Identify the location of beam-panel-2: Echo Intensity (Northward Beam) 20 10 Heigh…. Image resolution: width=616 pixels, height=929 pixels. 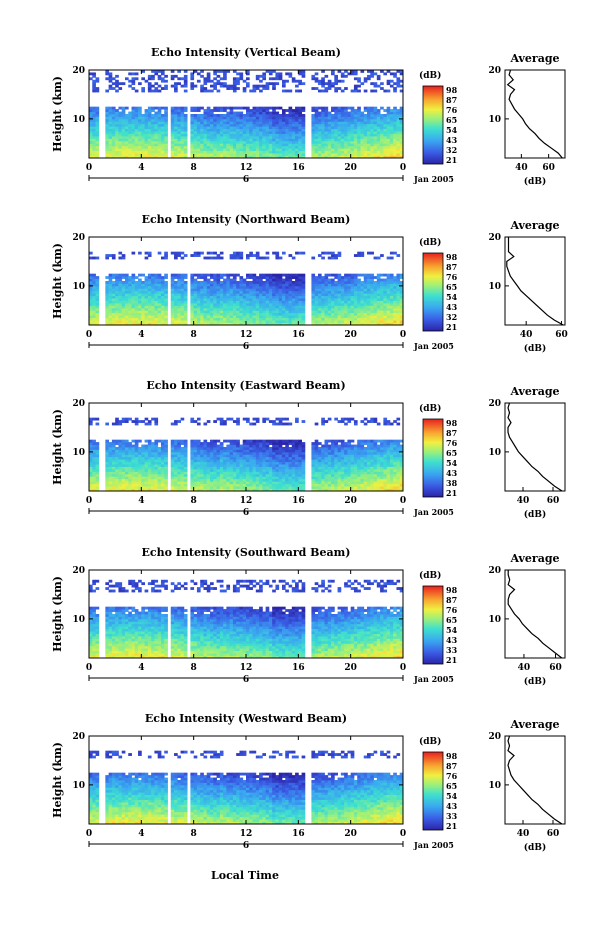
(309, 283).